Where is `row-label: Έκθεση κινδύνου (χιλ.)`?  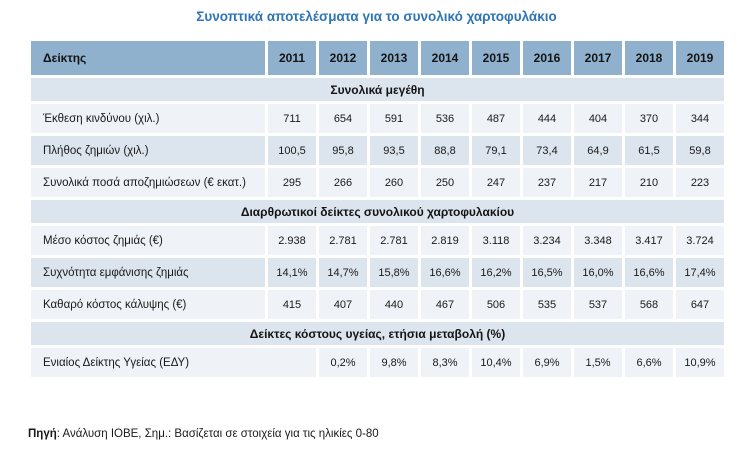 row-label: Έκθεση κινδύνου (χιλ.) is located at coordinates (148, 118).